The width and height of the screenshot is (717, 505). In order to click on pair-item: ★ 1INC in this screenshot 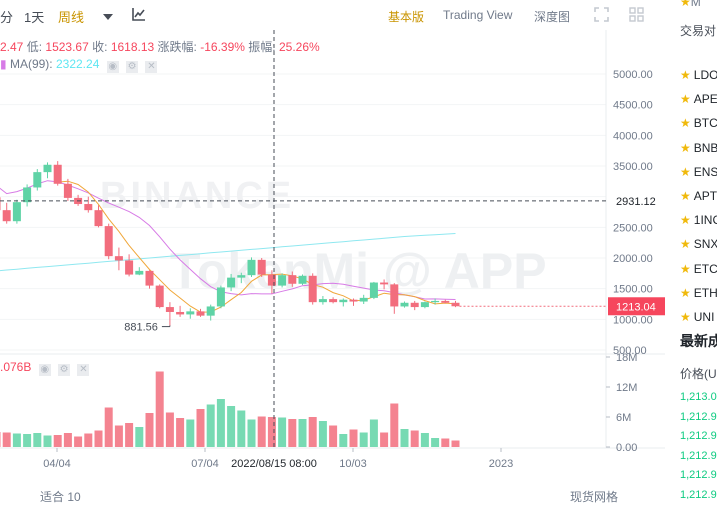, I will do `click(698, 220)`.